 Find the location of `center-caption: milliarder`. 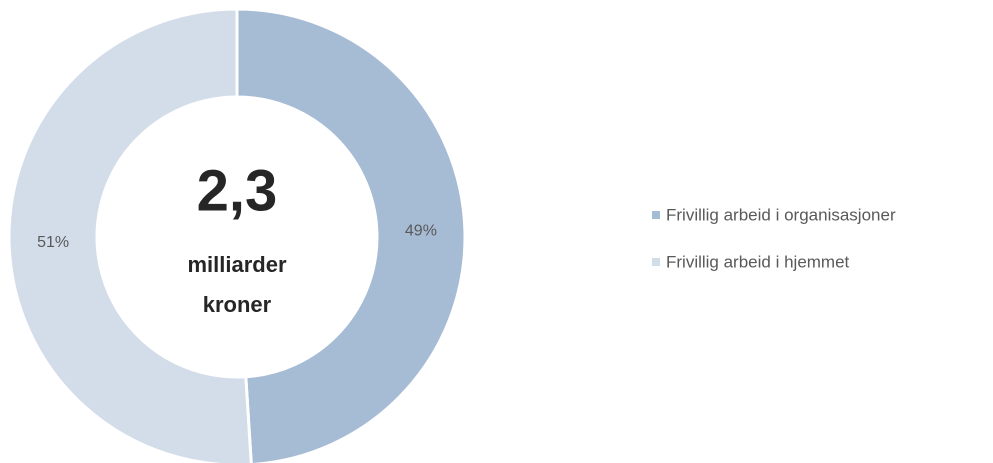

center-caption: milliarder is located at coordinates (236, 264).